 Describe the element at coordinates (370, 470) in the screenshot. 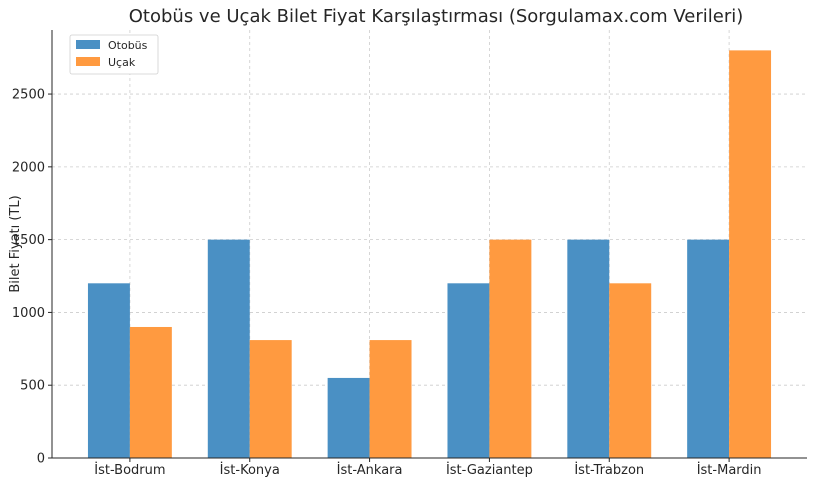

I see `x-tick-label: İst-Ankara` at that location.